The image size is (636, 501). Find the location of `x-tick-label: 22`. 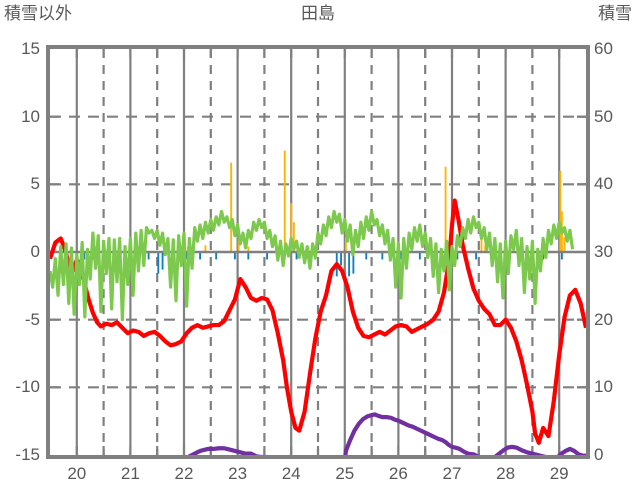

x-tick-label: 22 is located at coordinates (184, 473).